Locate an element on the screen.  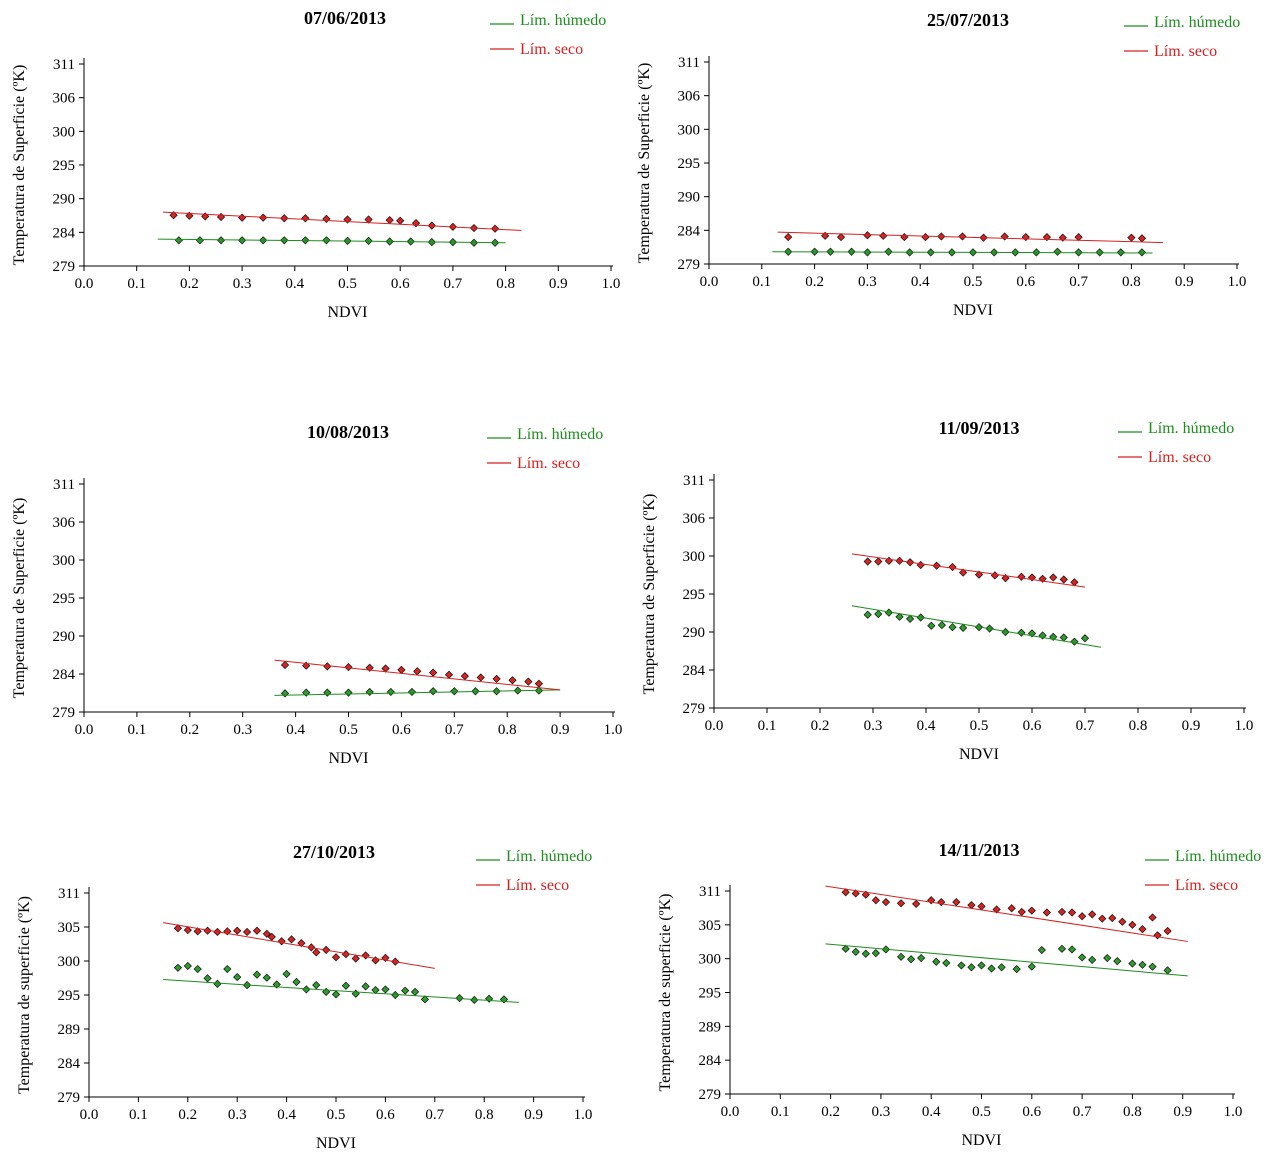
x-tick-label: 0.2 is located at coordinates (820, 726).